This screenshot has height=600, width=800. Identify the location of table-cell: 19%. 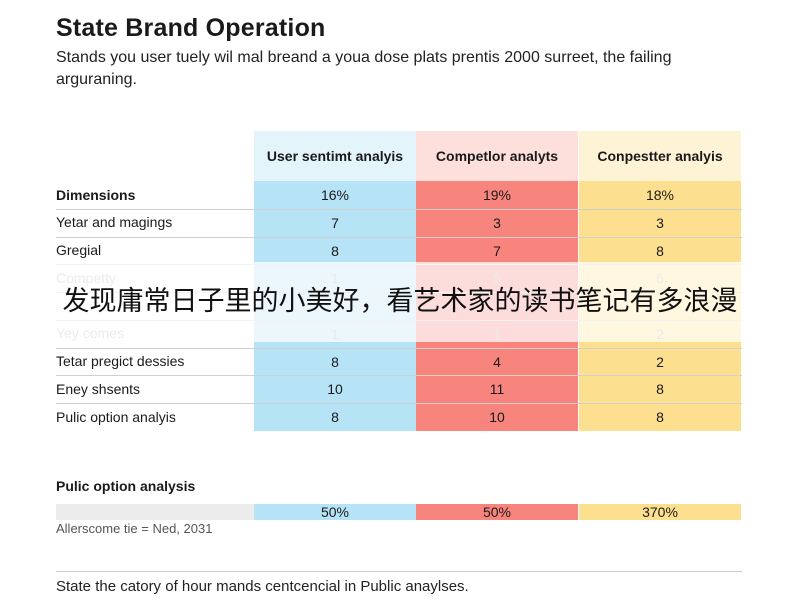
(497, 195).